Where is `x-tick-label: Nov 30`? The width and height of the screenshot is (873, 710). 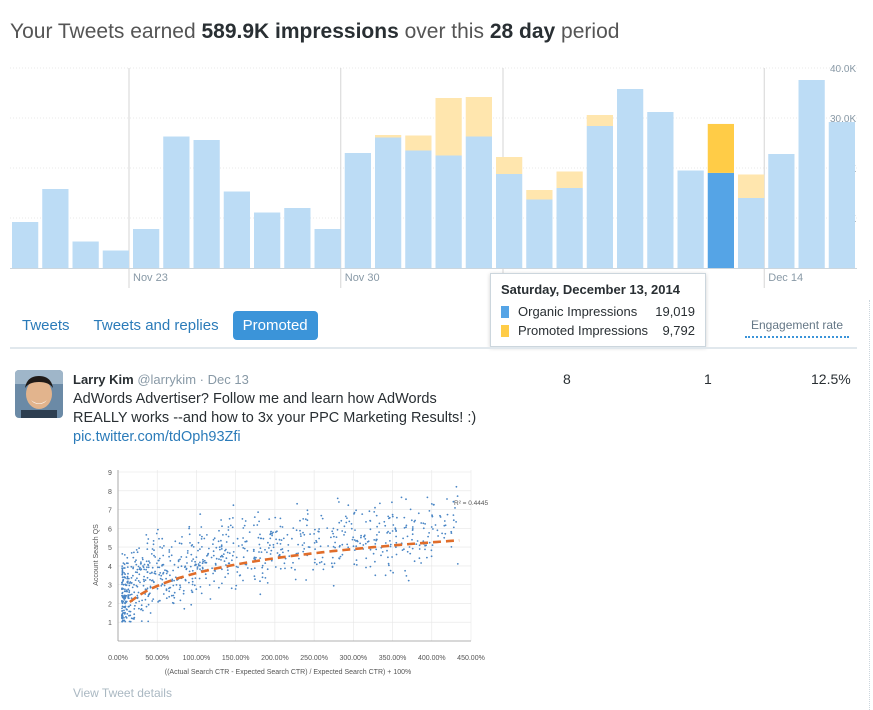
x-tick-label: Nov 30 is located at coordinates (362, 278).